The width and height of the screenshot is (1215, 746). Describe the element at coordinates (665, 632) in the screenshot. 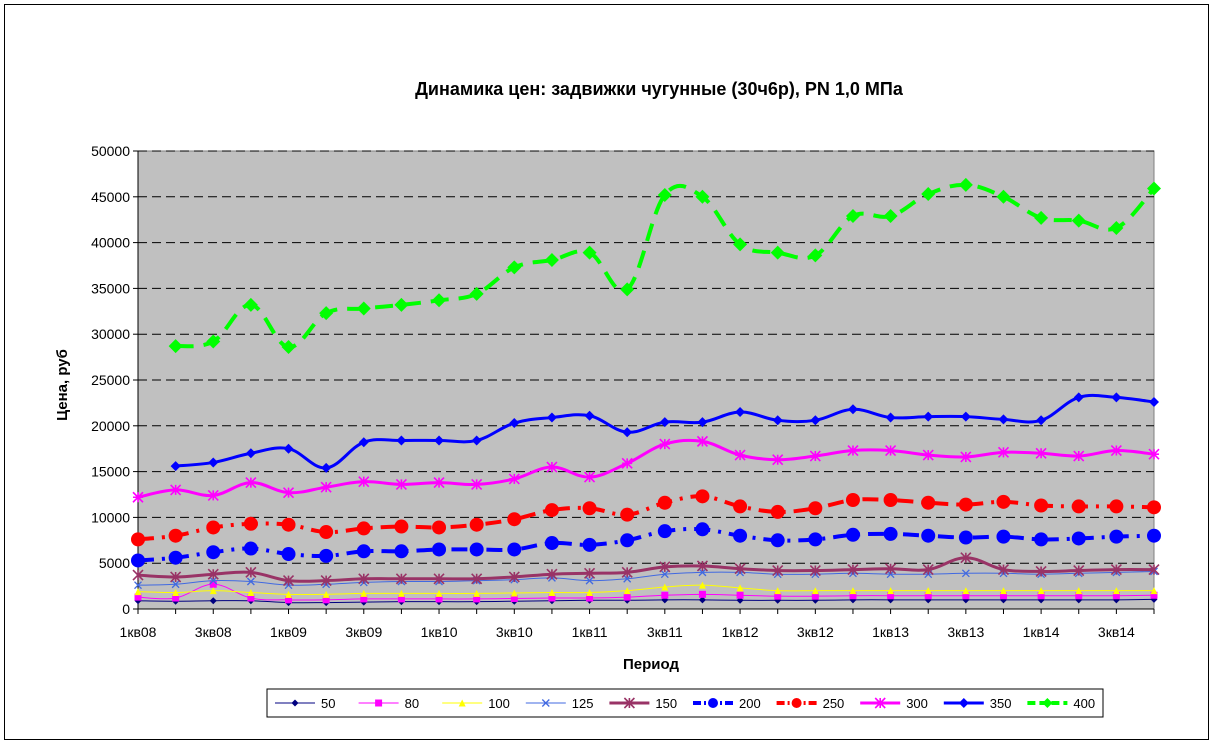

I see `x-tick-label: 3кв11` at that location.